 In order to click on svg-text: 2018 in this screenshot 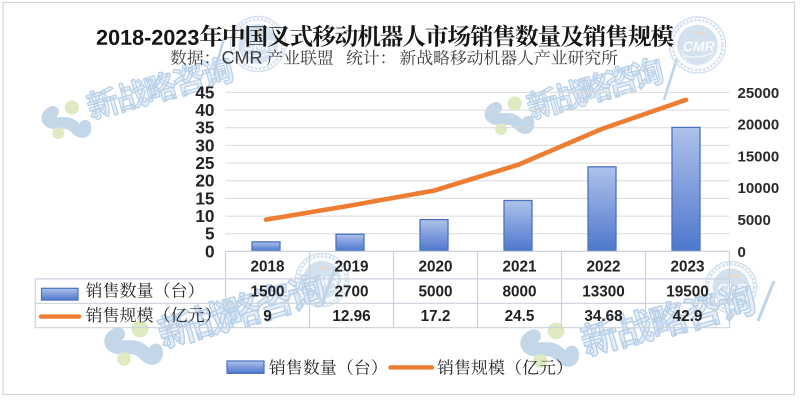, I will do `click(267, 266)`.